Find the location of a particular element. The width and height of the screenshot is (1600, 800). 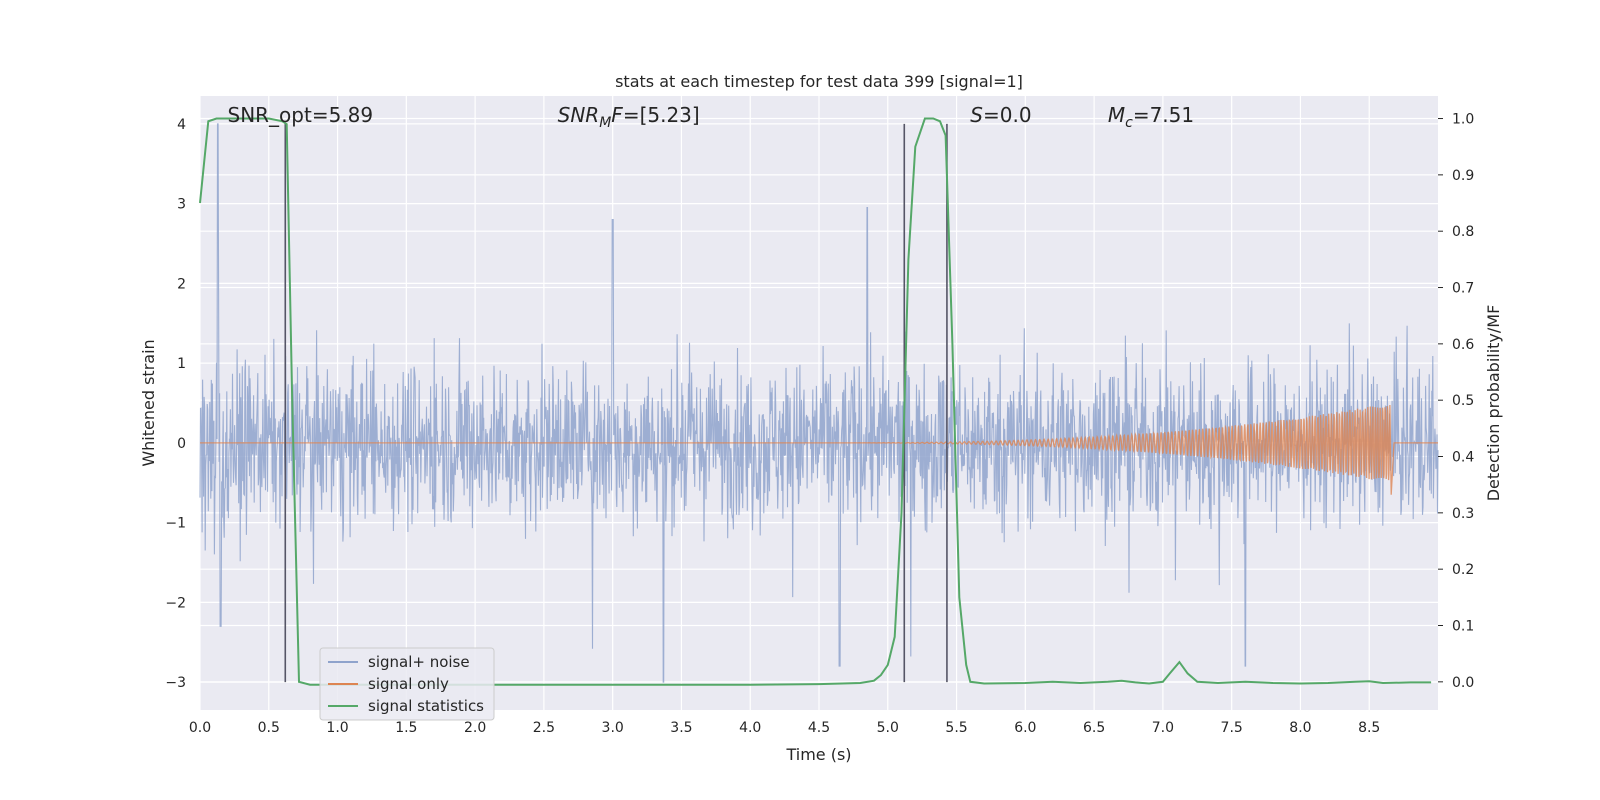

x-tick-label: 2.5 is located at coordinates (544, 728).